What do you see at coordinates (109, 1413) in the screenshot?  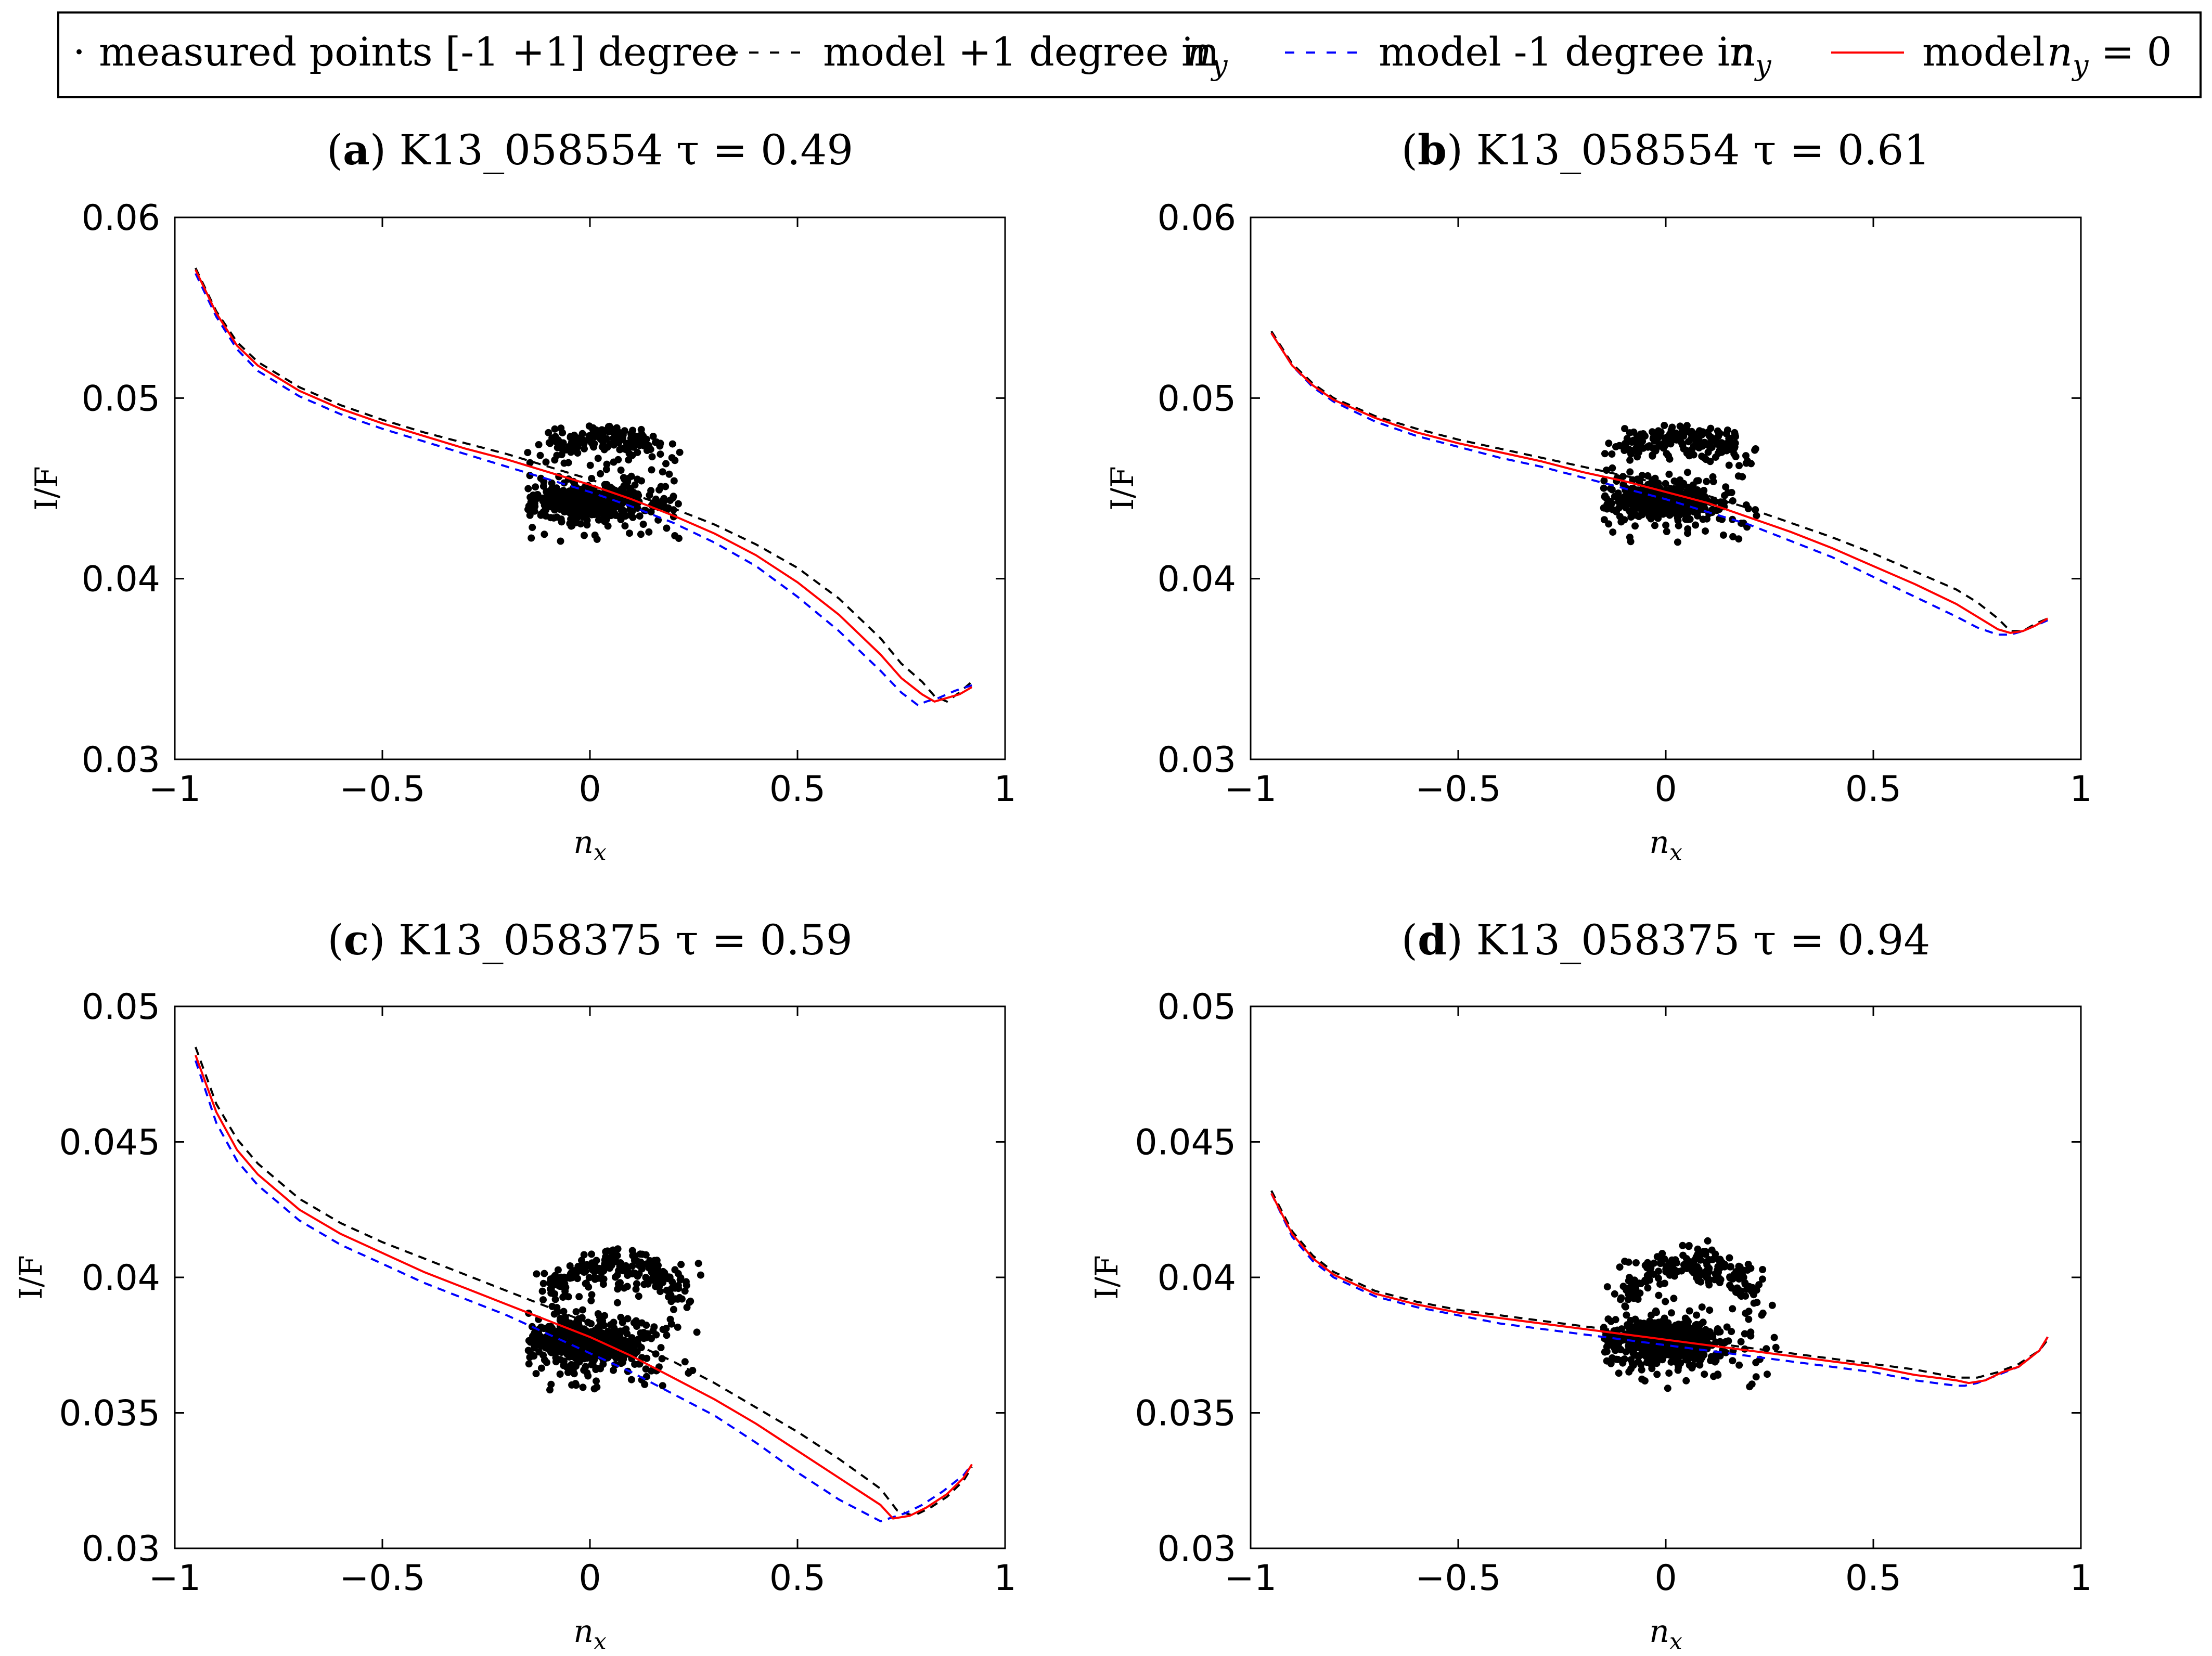 I see `y-tick-label: 0.035` at bounding box center [109, 1413].